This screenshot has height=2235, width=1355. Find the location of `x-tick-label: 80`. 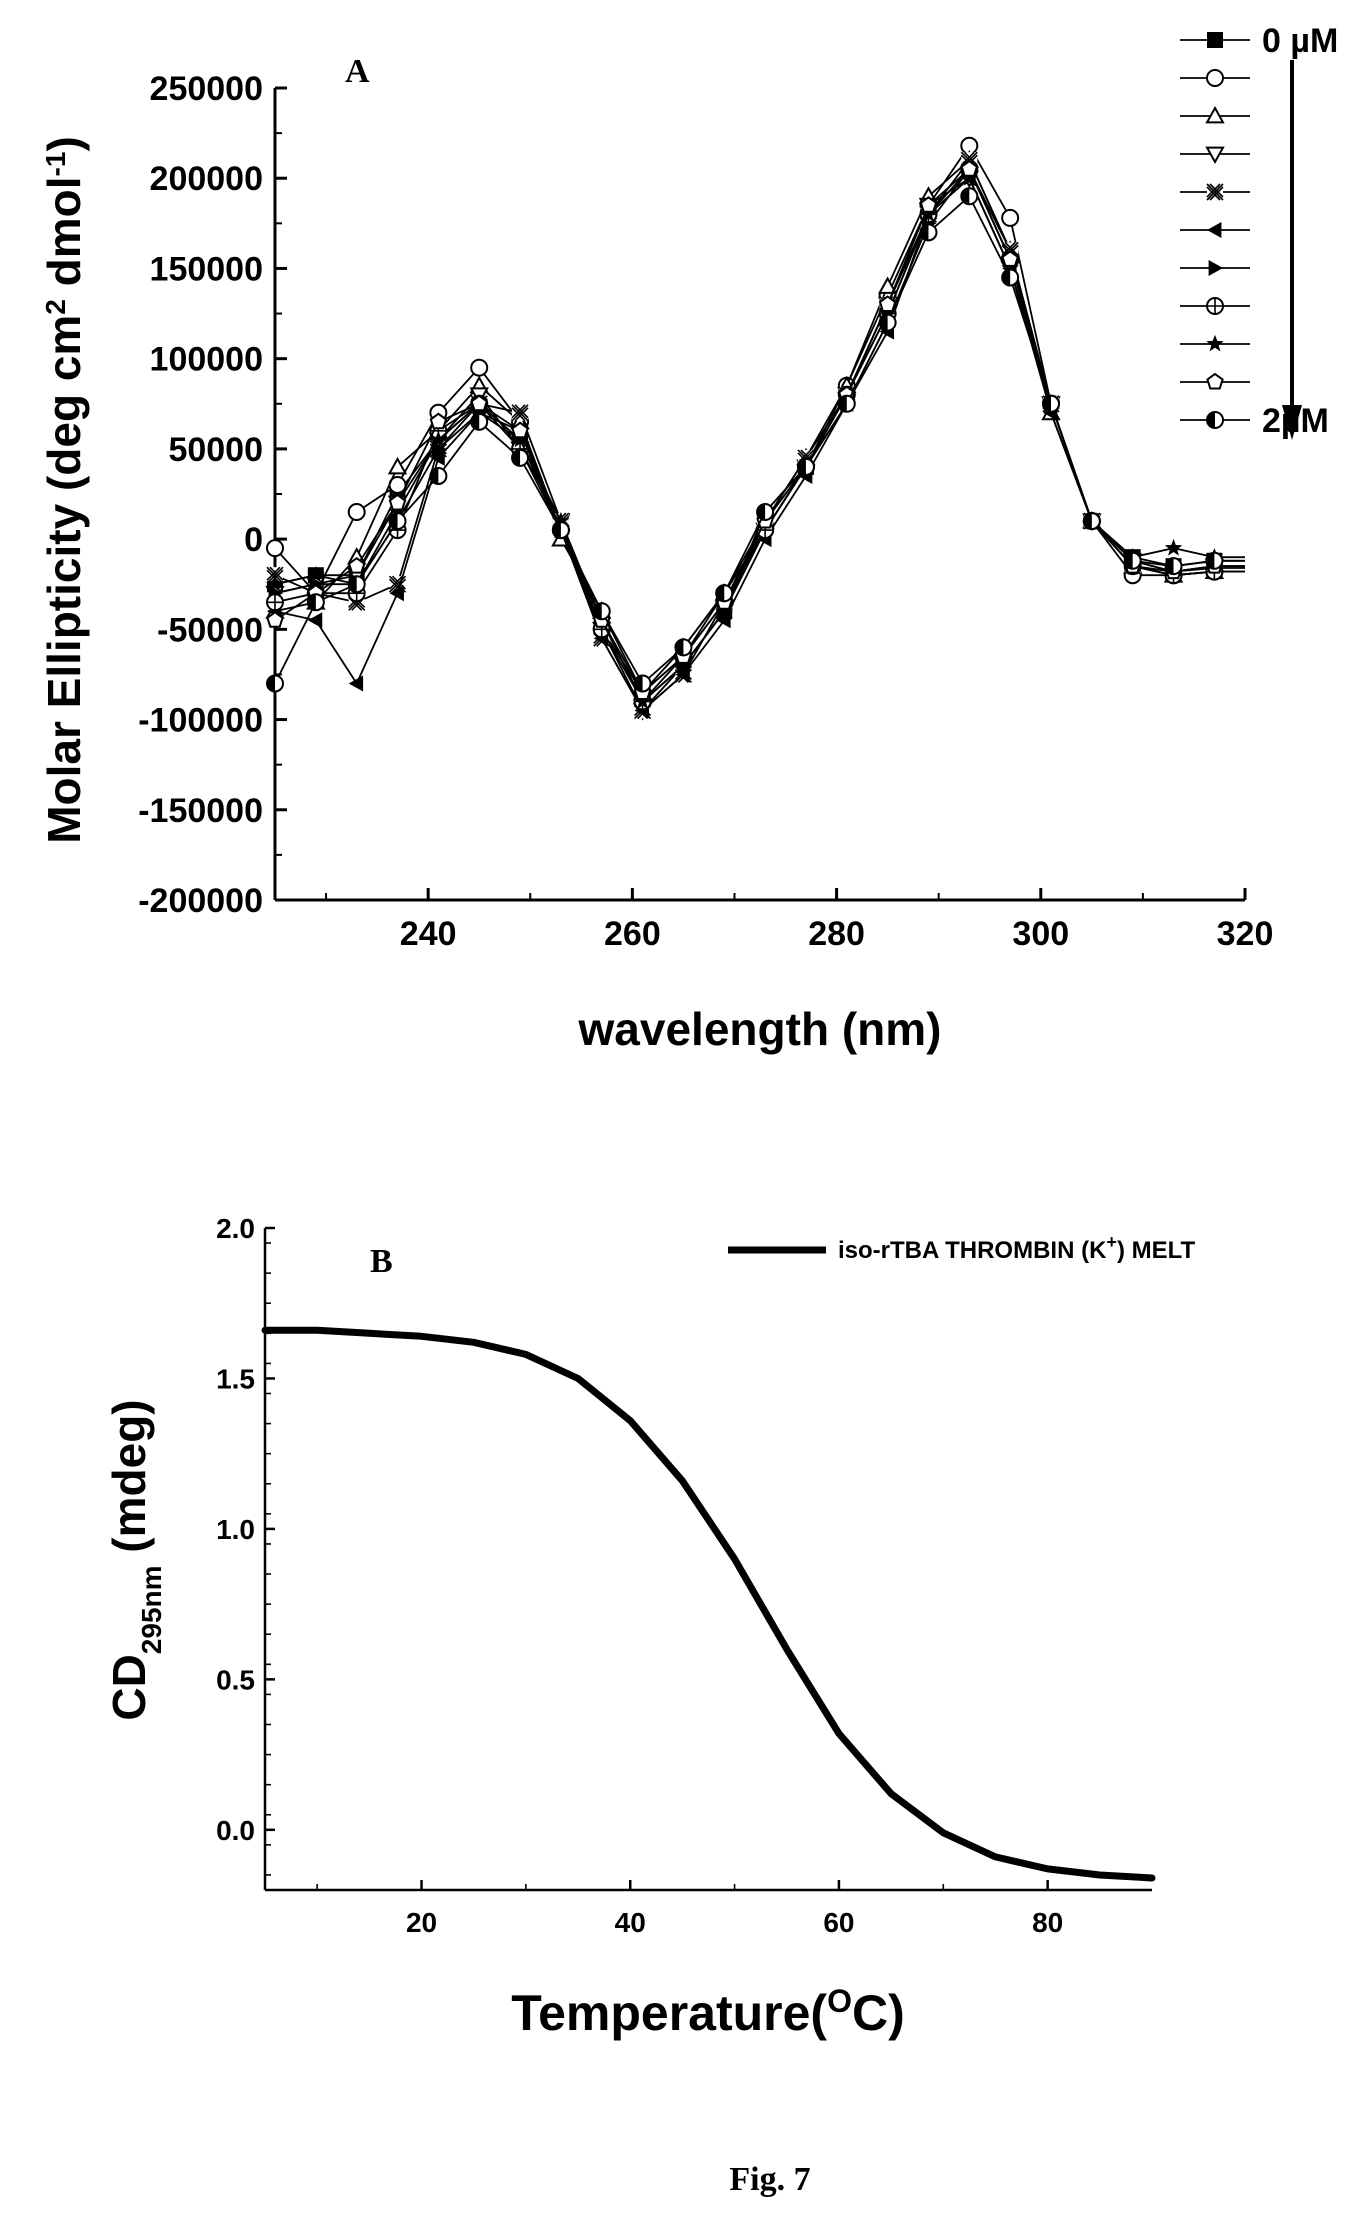

x-tick-label: 80 is located at coordinates (1047, 1922).